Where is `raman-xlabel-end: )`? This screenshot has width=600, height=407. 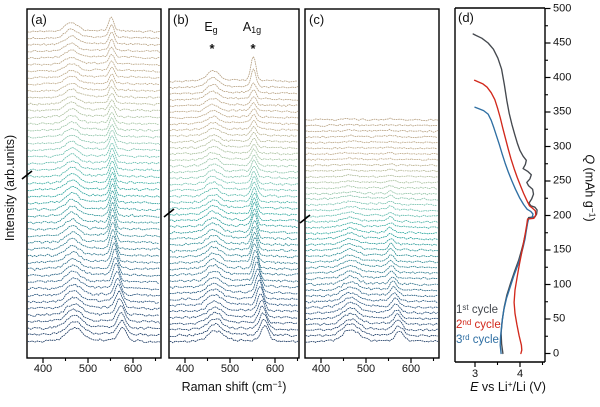 raman-xlabel-end: ) is located at coordinates (284, 387).